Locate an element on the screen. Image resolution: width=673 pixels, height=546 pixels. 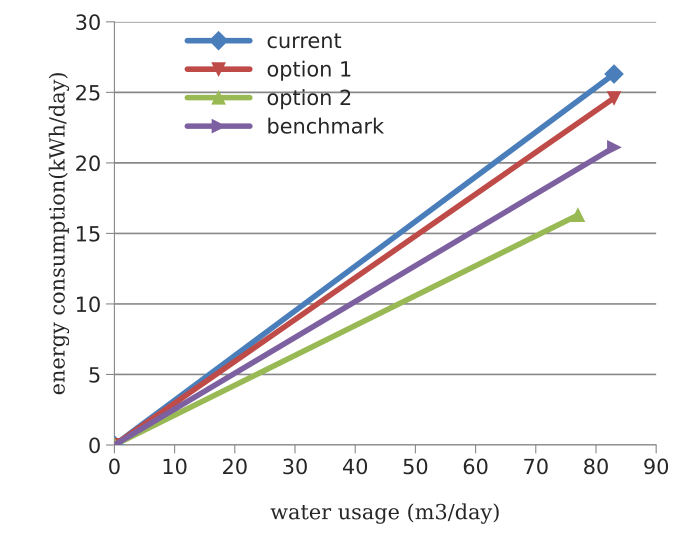
legend-label: option 1 is located at coordinates (309, 70).